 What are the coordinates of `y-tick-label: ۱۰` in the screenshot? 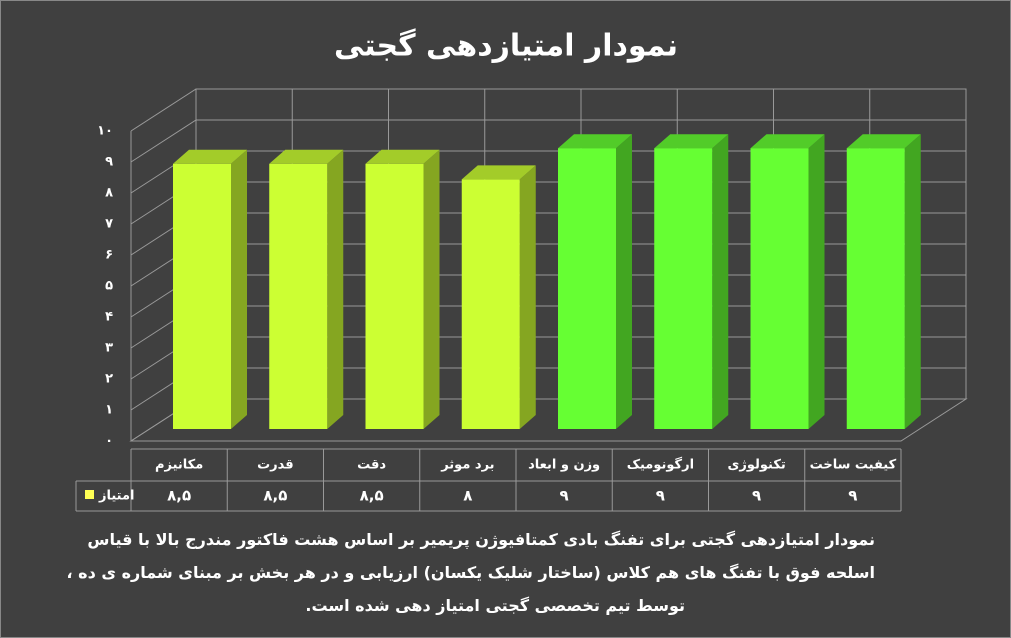 It's located at (105, 131).